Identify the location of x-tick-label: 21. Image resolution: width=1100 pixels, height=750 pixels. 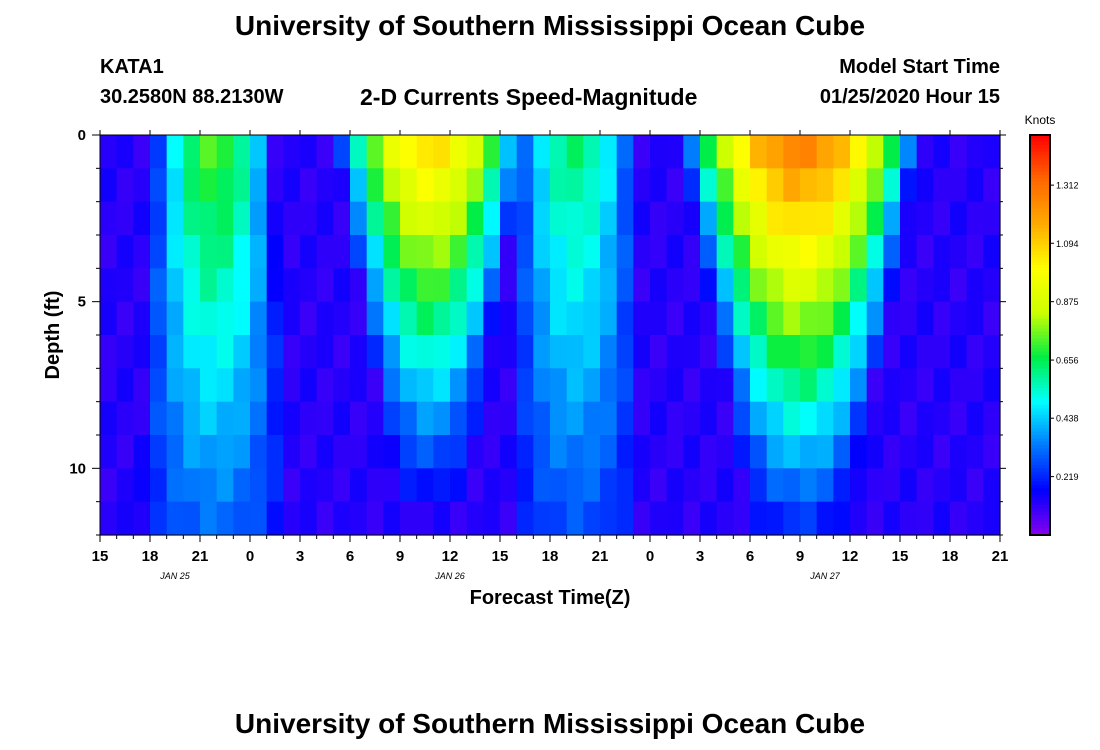
(1000, 556).